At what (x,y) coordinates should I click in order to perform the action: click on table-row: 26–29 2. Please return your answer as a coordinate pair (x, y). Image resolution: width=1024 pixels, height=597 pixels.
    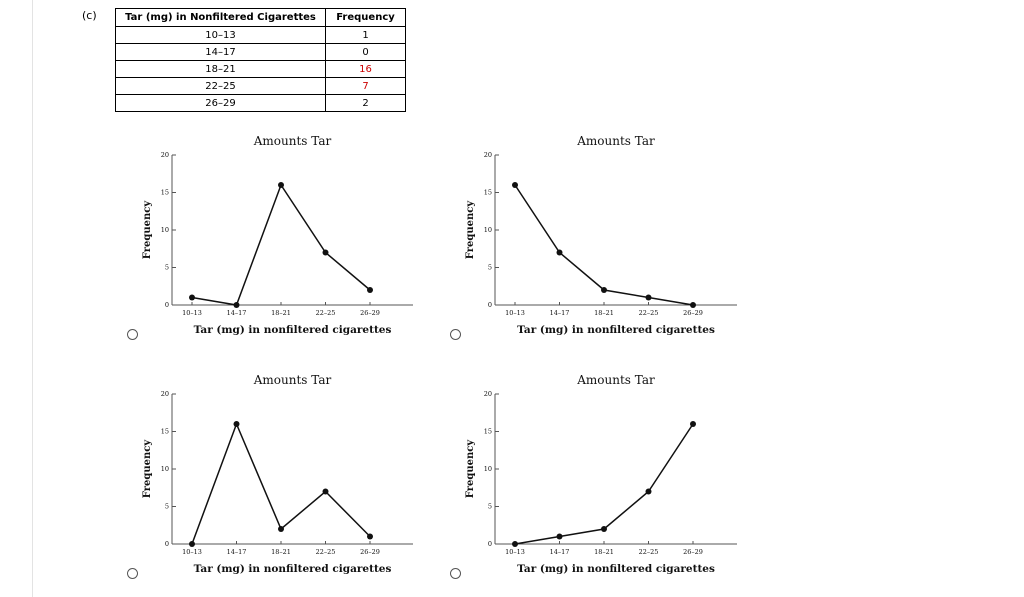
    Looking at the image, I should click on (260, 103).